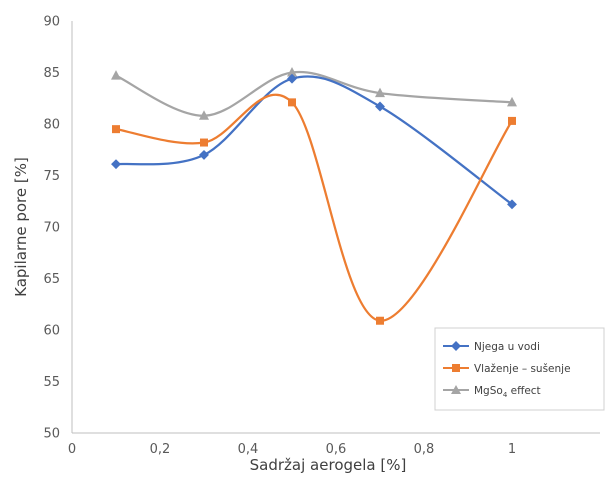  What do you see at coordinates (51, 279) in the screenshot?
I see `y-tick-label: 65` at bounding box center [51, 279].